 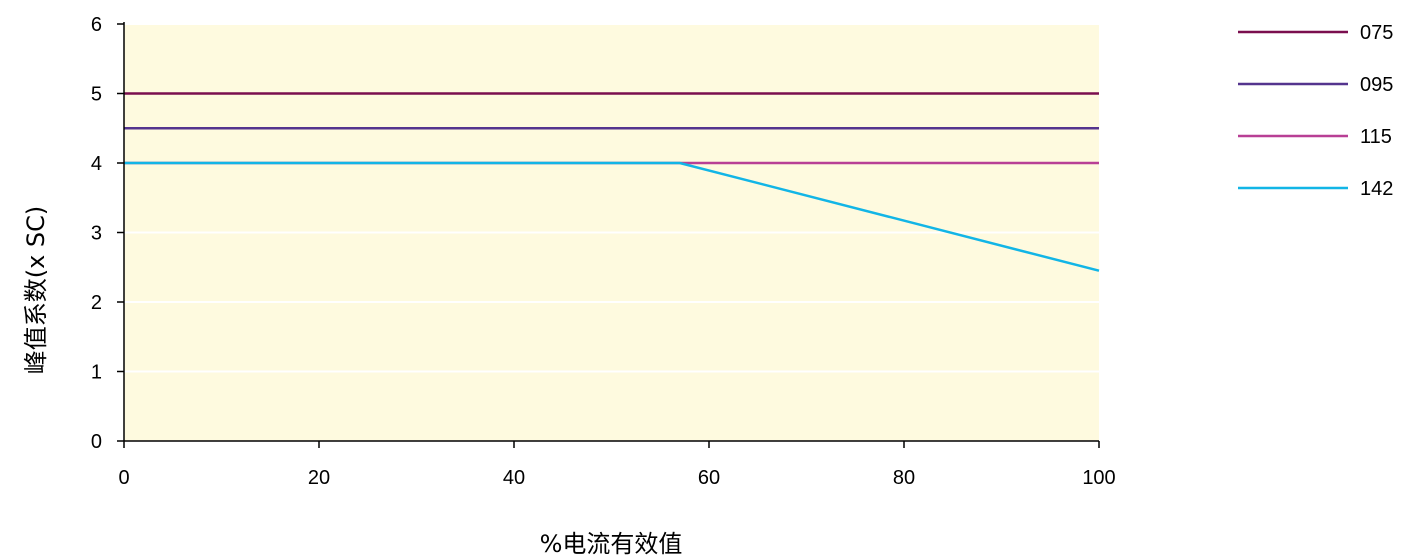 I want to click on x-tick-label: 80, so click(x=904, y=478).